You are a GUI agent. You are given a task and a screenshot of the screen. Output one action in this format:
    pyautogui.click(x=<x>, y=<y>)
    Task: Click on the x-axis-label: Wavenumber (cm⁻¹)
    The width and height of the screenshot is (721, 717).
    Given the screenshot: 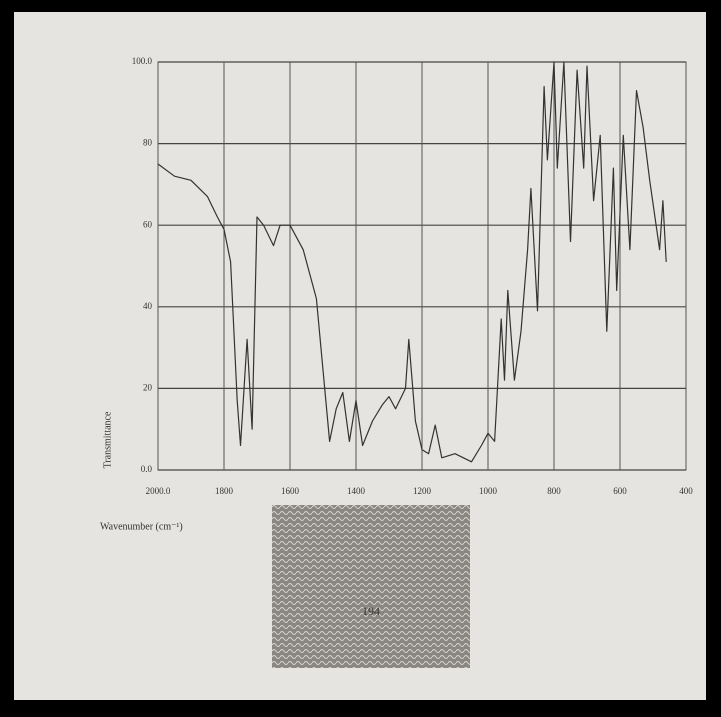 What is the action you would take?
    pyautogui.click(x=141, y=526)
    